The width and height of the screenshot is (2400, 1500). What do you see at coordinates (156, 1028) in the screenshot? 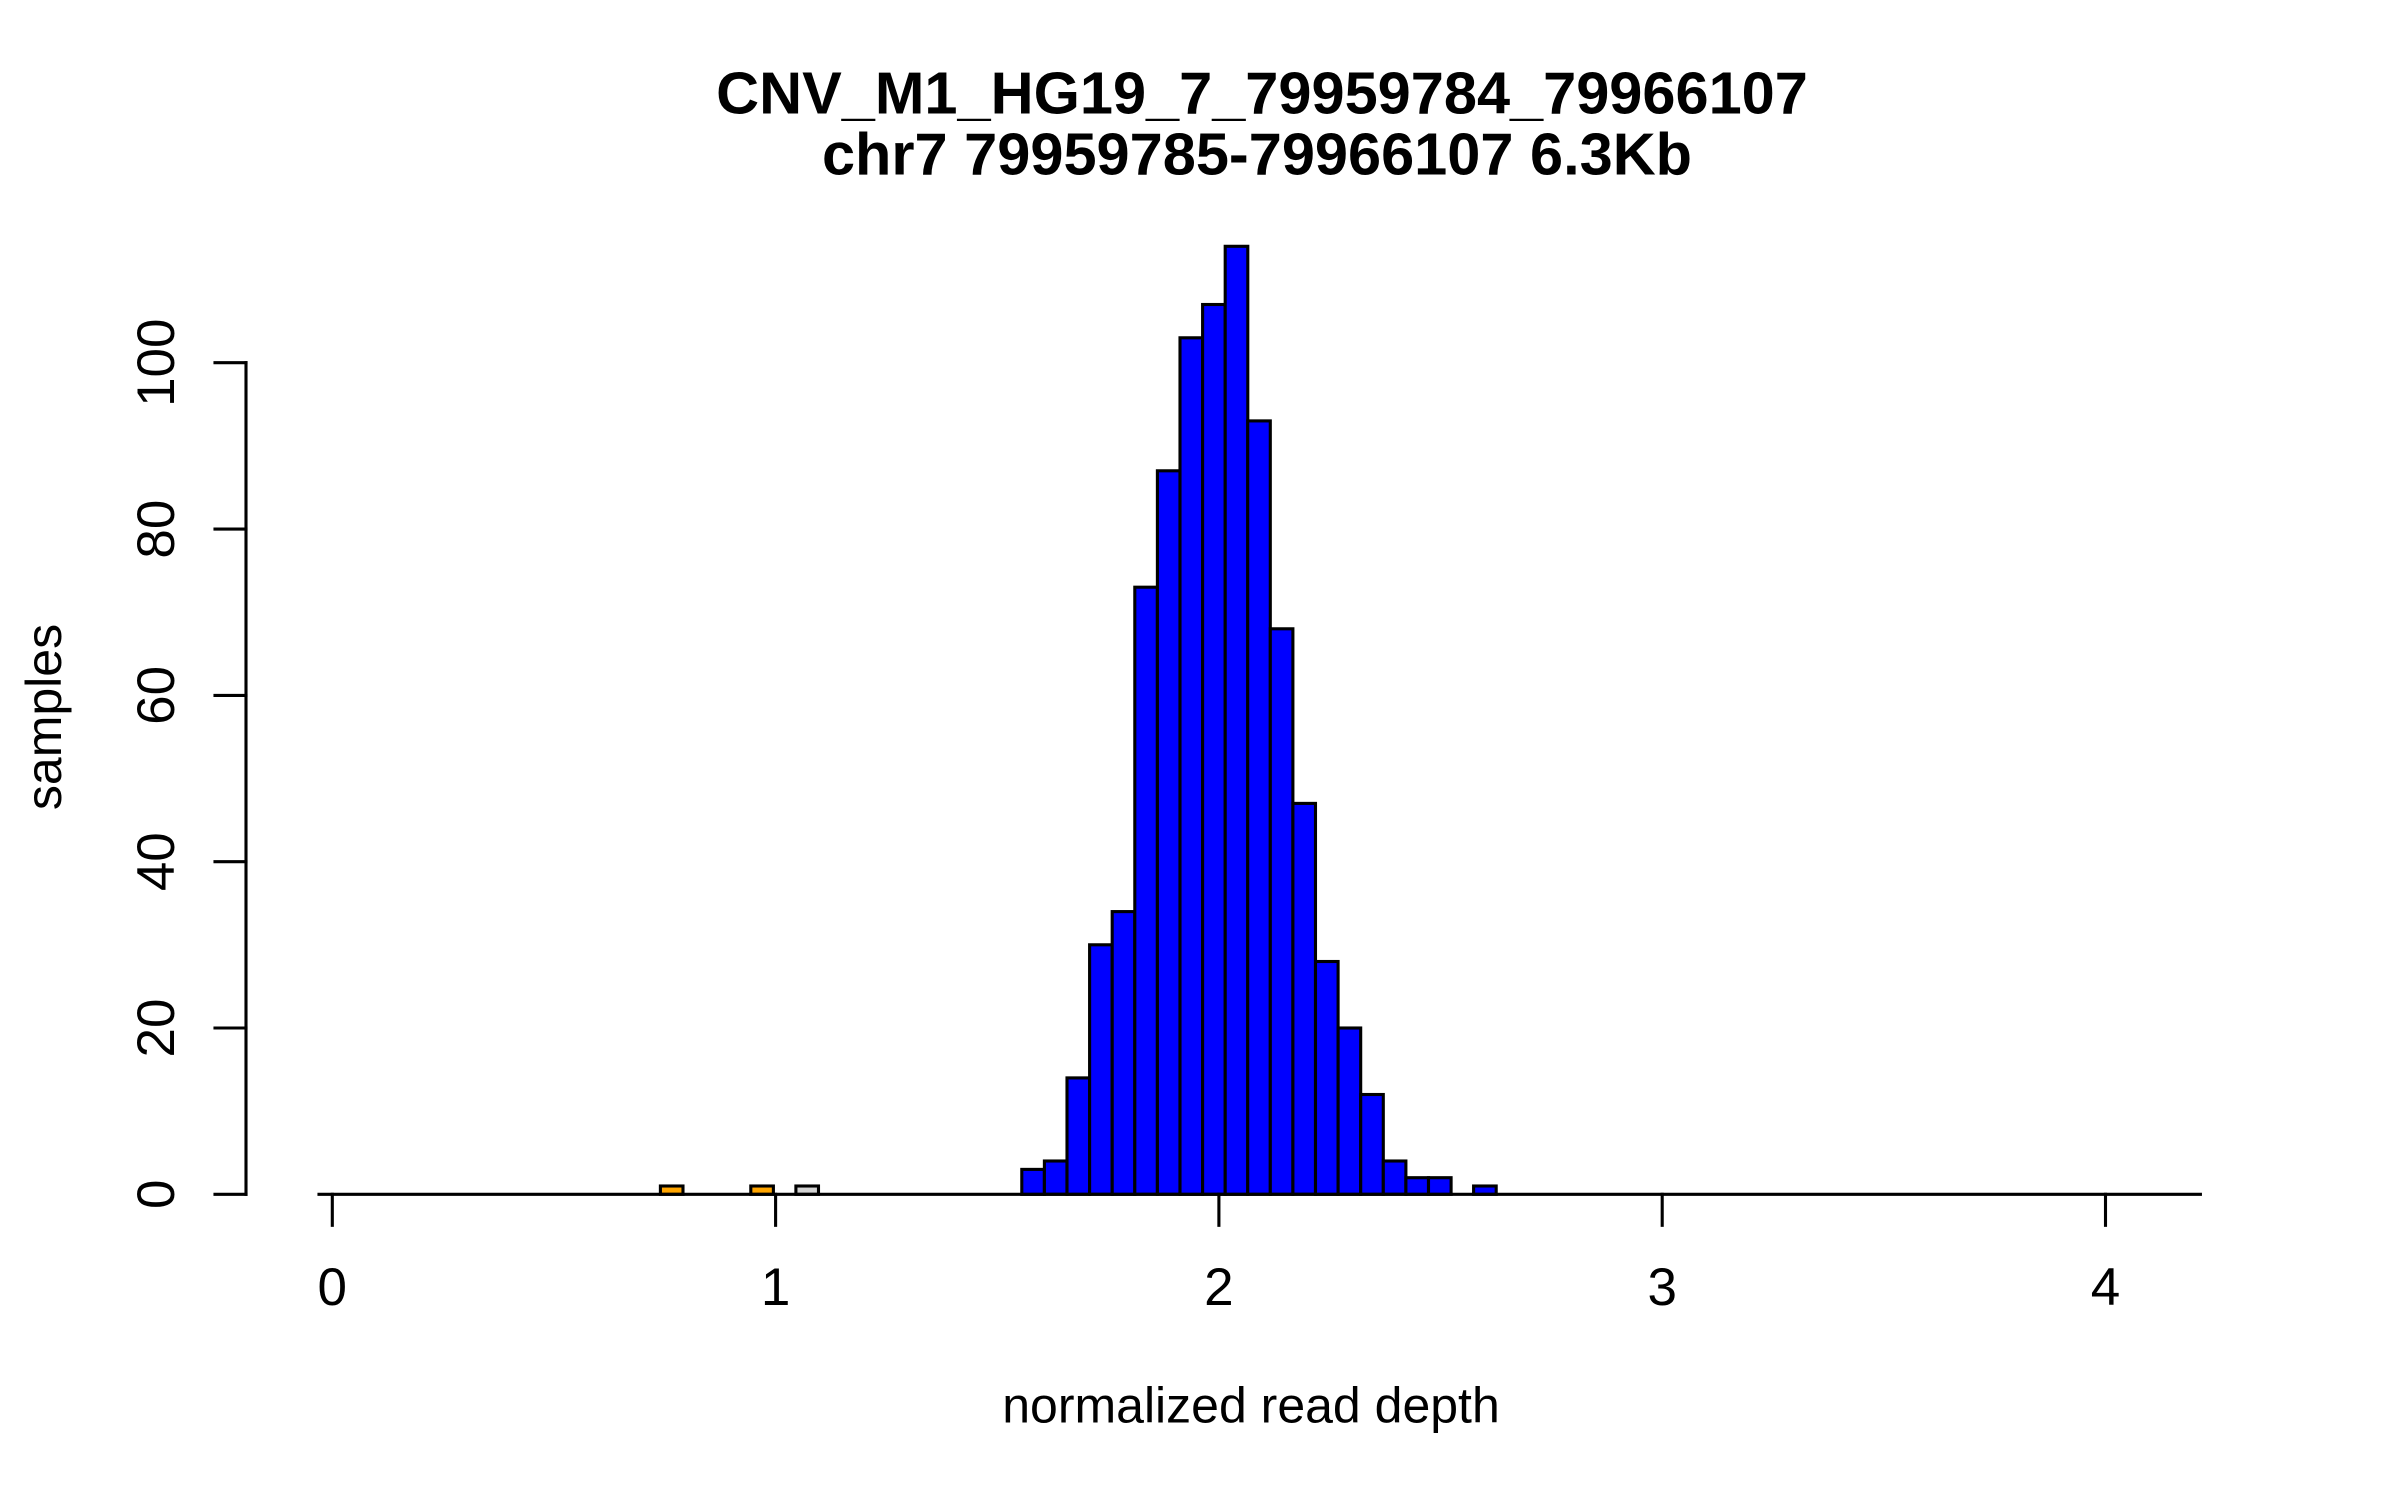
I see `svg-text: 20` at bounding box center [156, 1028].